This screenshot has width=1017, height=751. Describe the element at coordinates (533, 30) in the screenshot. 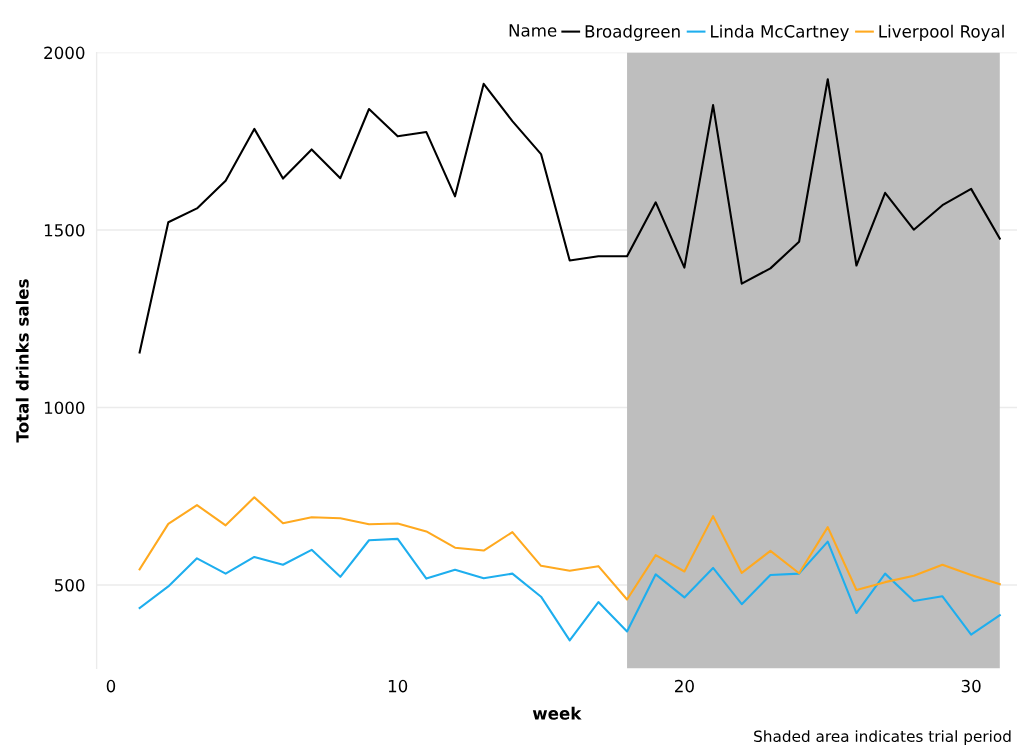

I see `legend-title: Name` at that location.